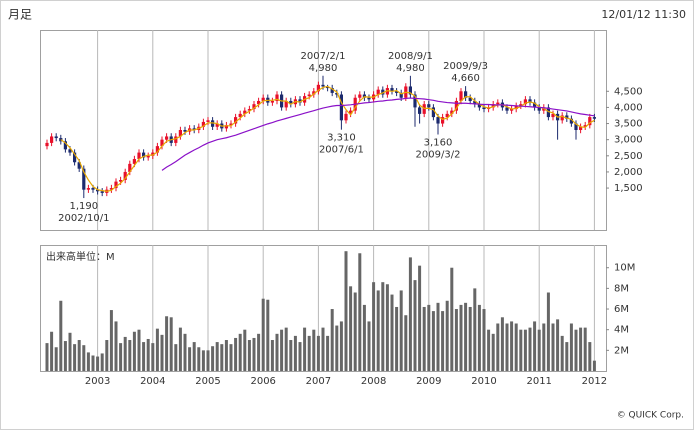  Describe the element at coordinates (318, 381) in the screenshot. I see `x-tick-label: 2007` at that location.